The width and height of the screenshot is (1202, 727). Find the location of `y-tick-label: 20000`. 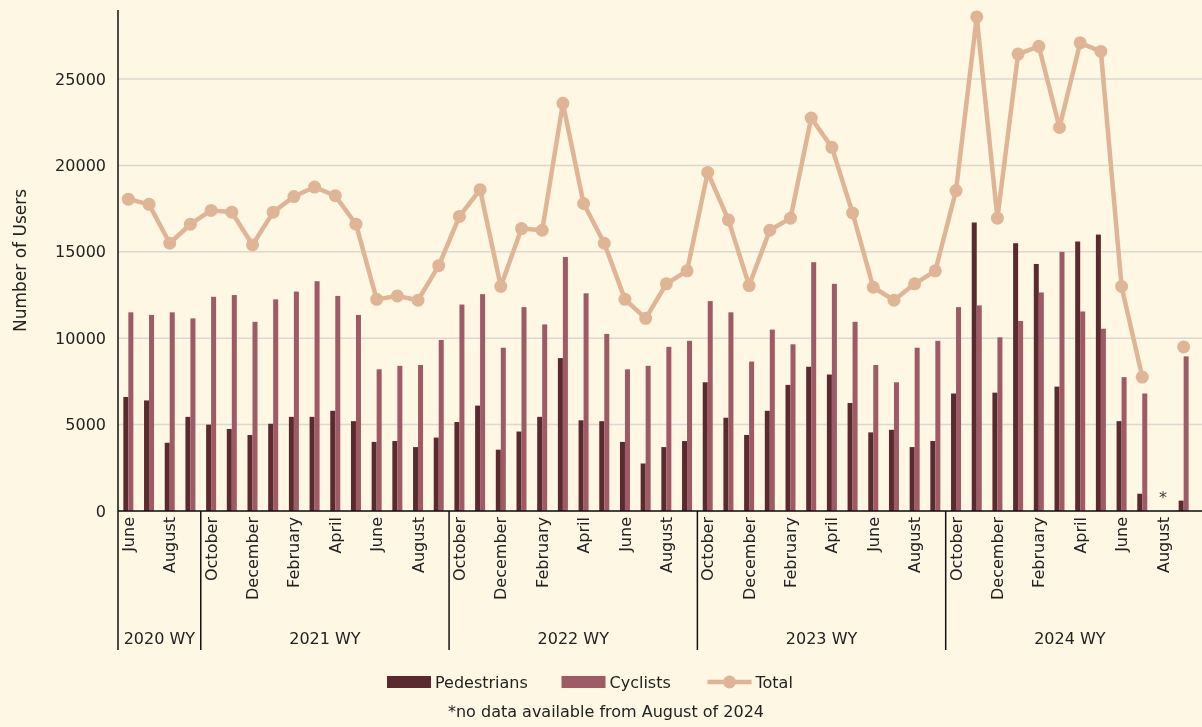

y-tick-label: 20000 is located at coordinates (80, 166).